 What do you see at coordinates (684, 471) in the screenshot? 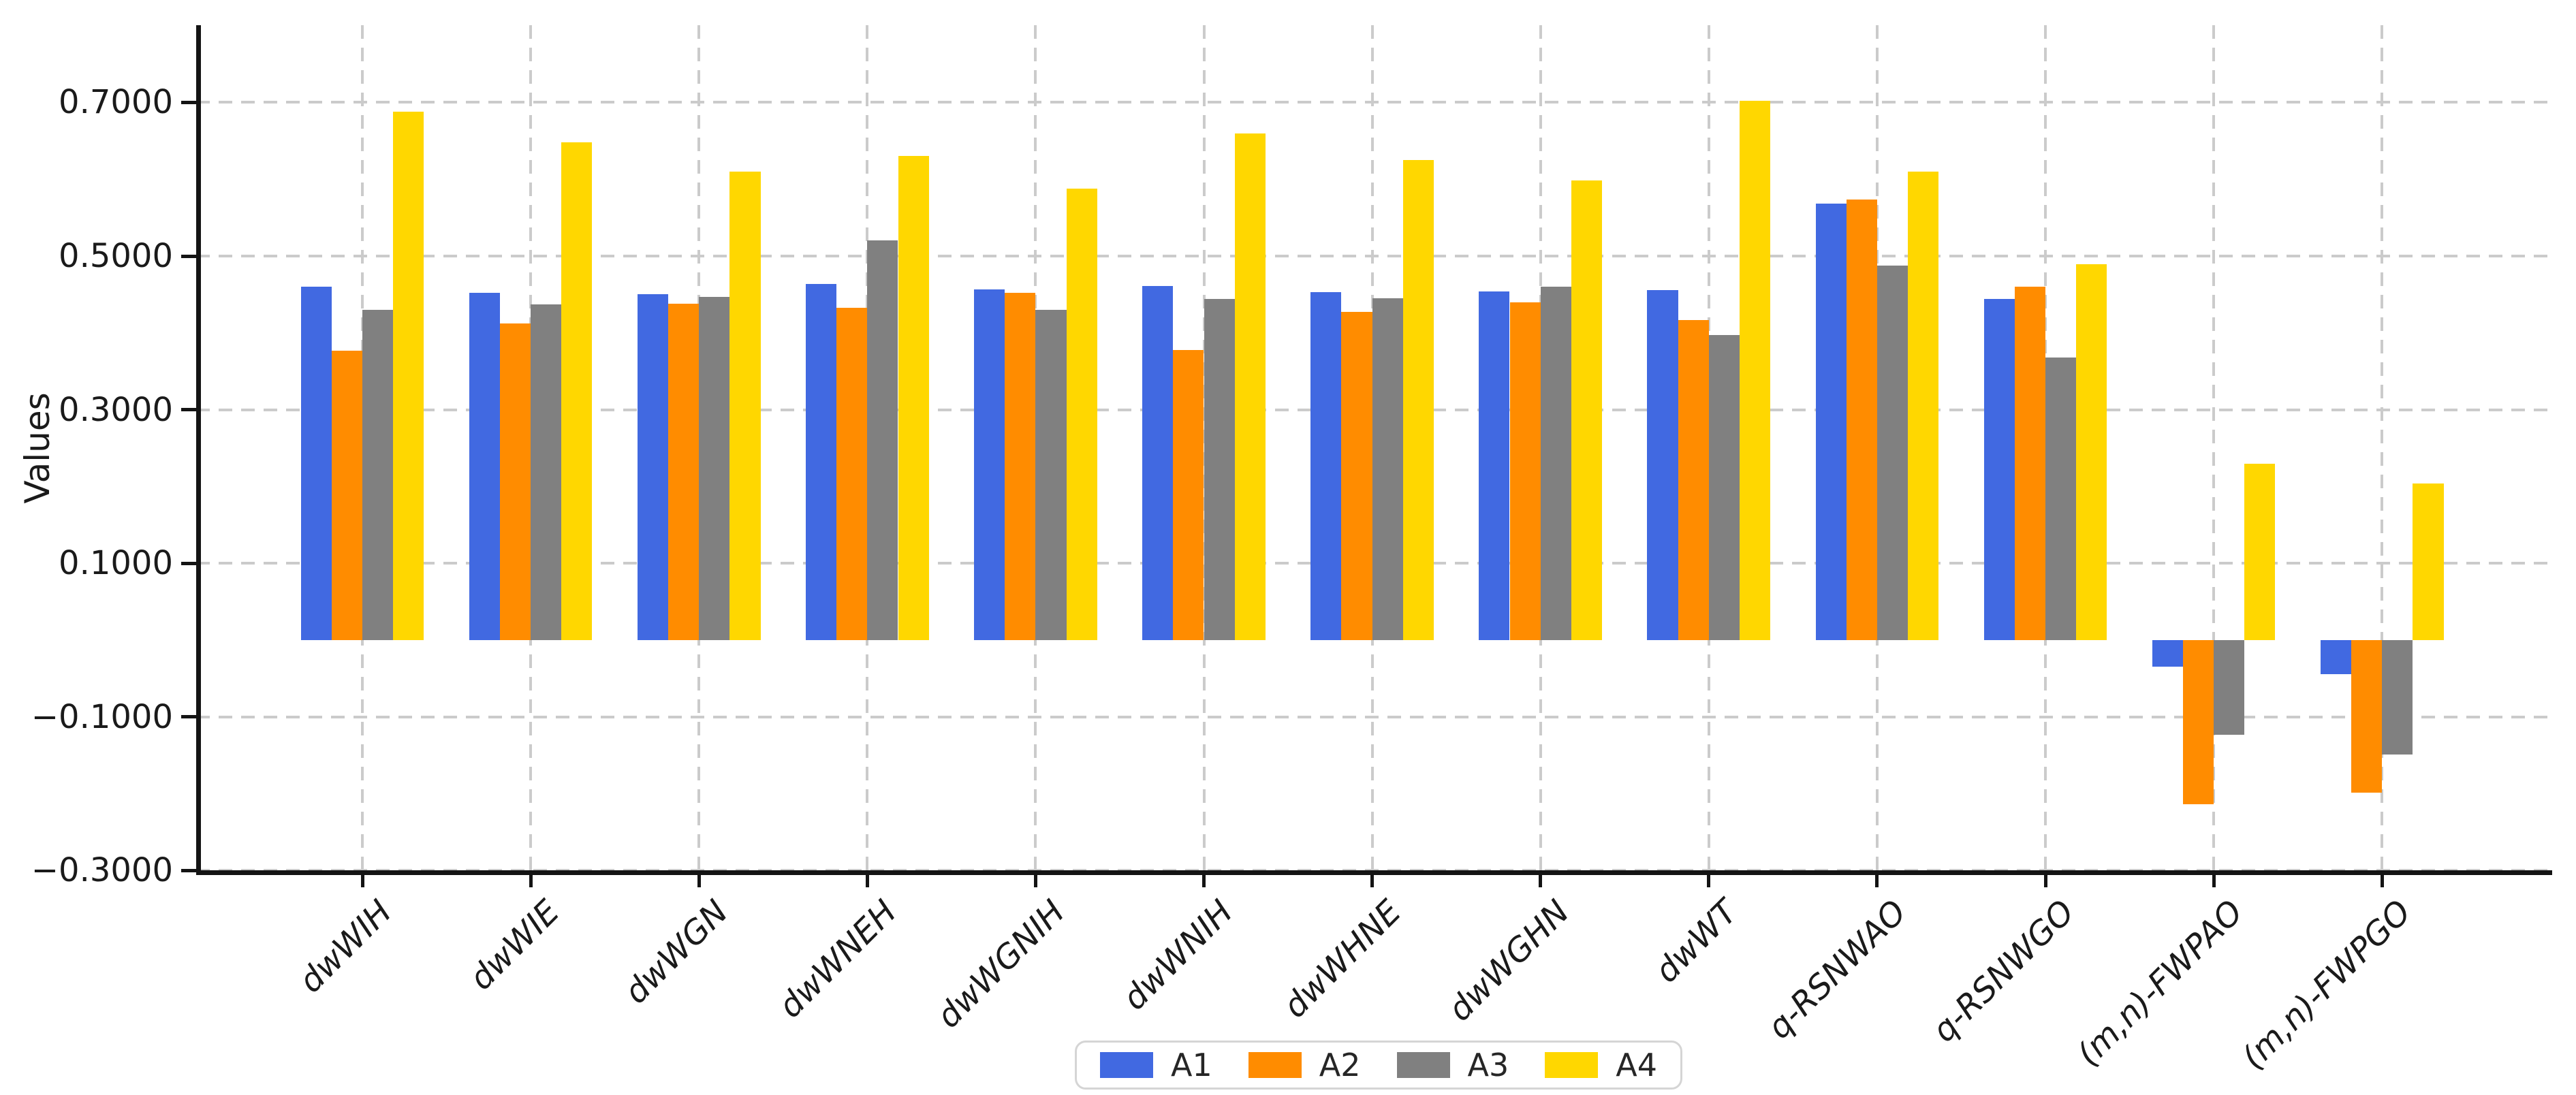
I see `bar-A2-dwWGN` at bounding box center [684, 471].